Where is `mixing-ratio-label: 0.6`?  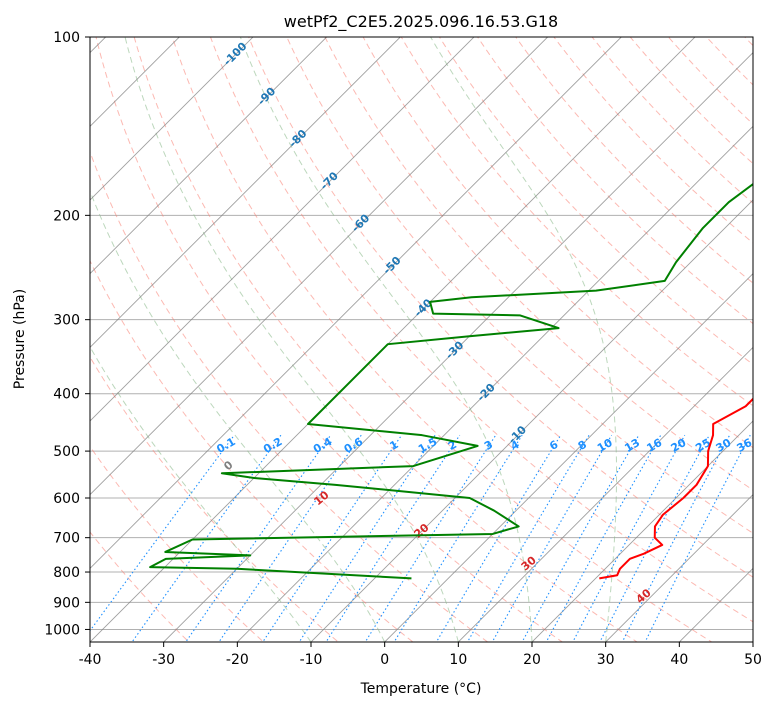
mixing-ratio-label: 0.6 is located at coordinates (354, 445).